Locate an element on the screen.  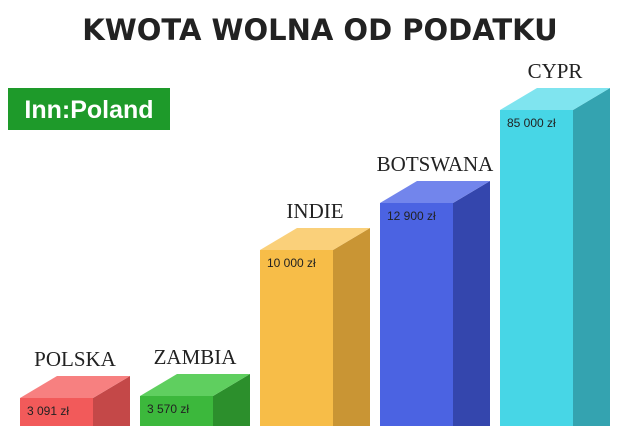
country-label: INDIE is located at coordinates (314, 211).